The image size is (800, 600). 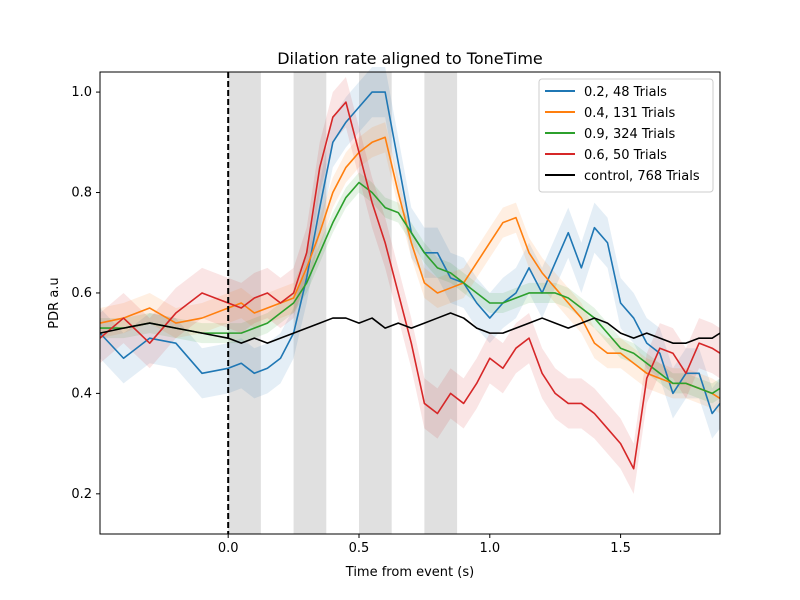 I want to click on x-tick-label: 1.5, so click(x=620, y=548).